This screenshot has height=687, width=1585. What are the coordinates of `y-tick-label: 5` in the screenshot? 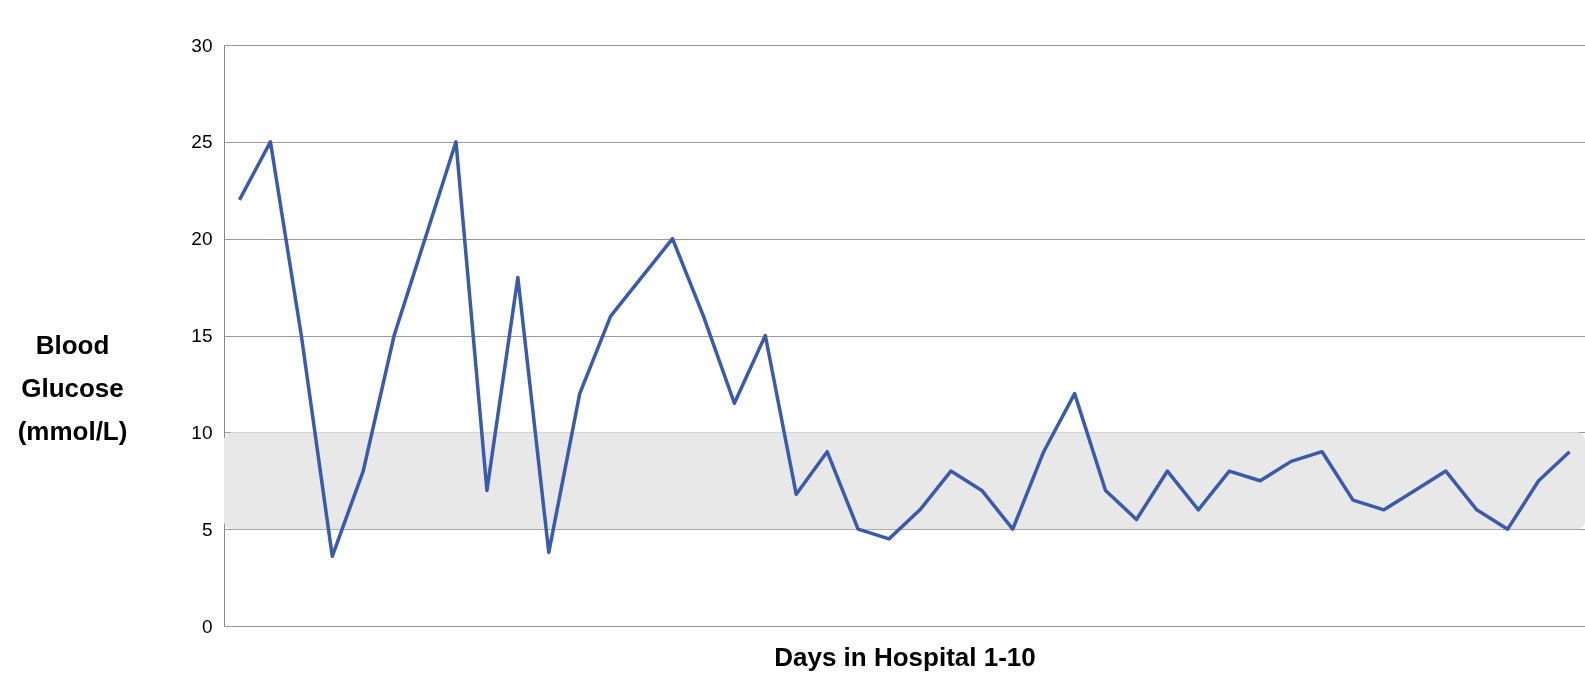 It's located at (207, 529).